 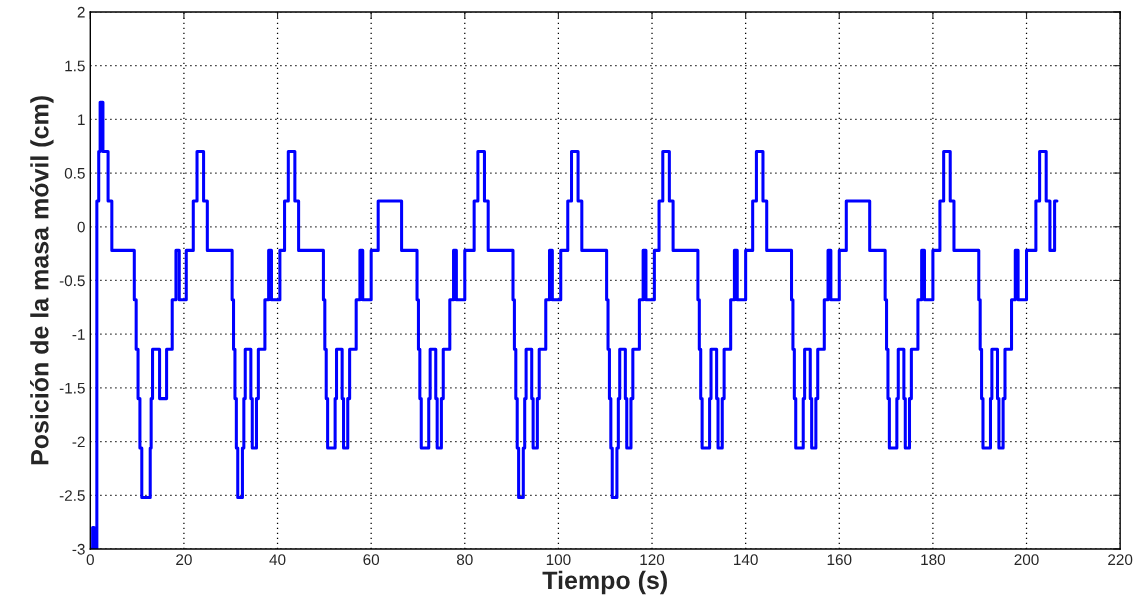 I want to click on y-tick-label: 2, so click(x=81, y=12).